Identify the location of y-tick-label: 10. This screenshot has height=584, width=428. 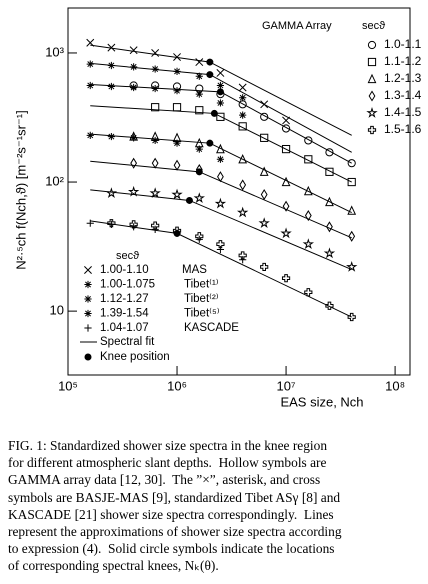
(57, 310).